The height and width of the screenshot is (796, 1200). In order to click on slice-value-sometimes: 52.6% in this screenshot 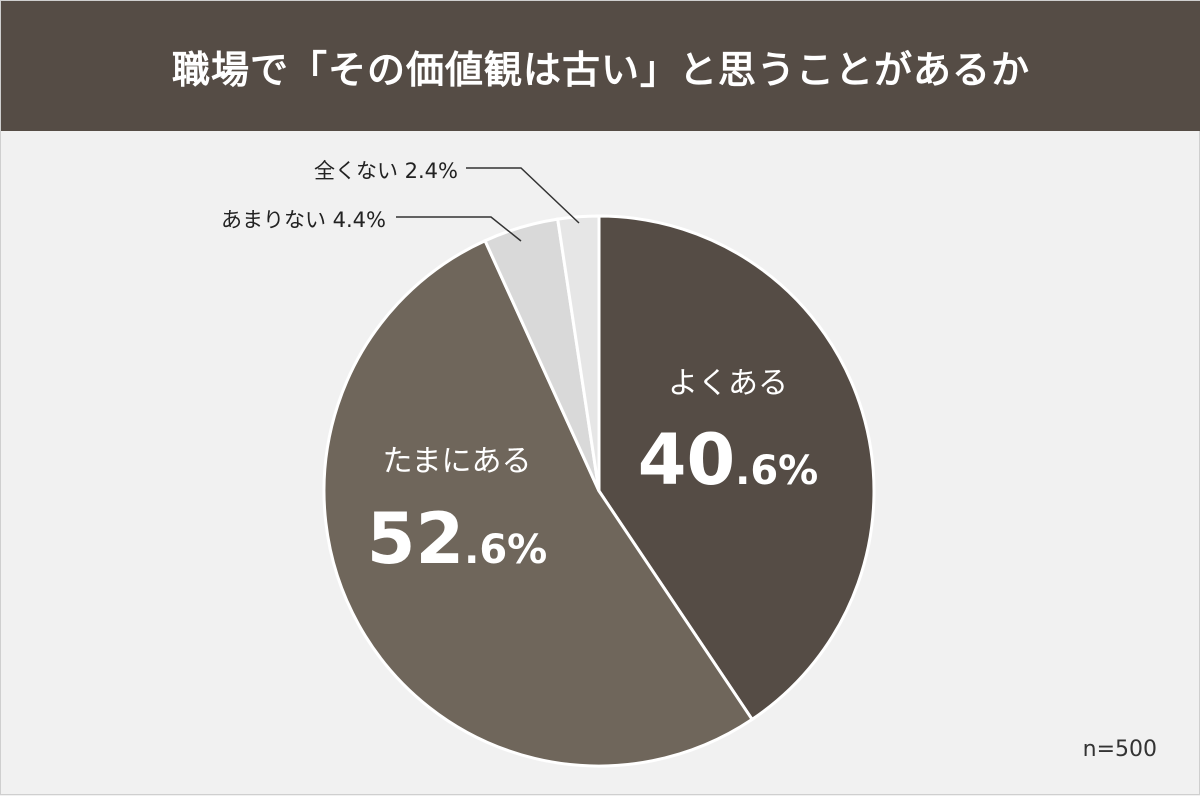, I will do `click(457, 539)`.